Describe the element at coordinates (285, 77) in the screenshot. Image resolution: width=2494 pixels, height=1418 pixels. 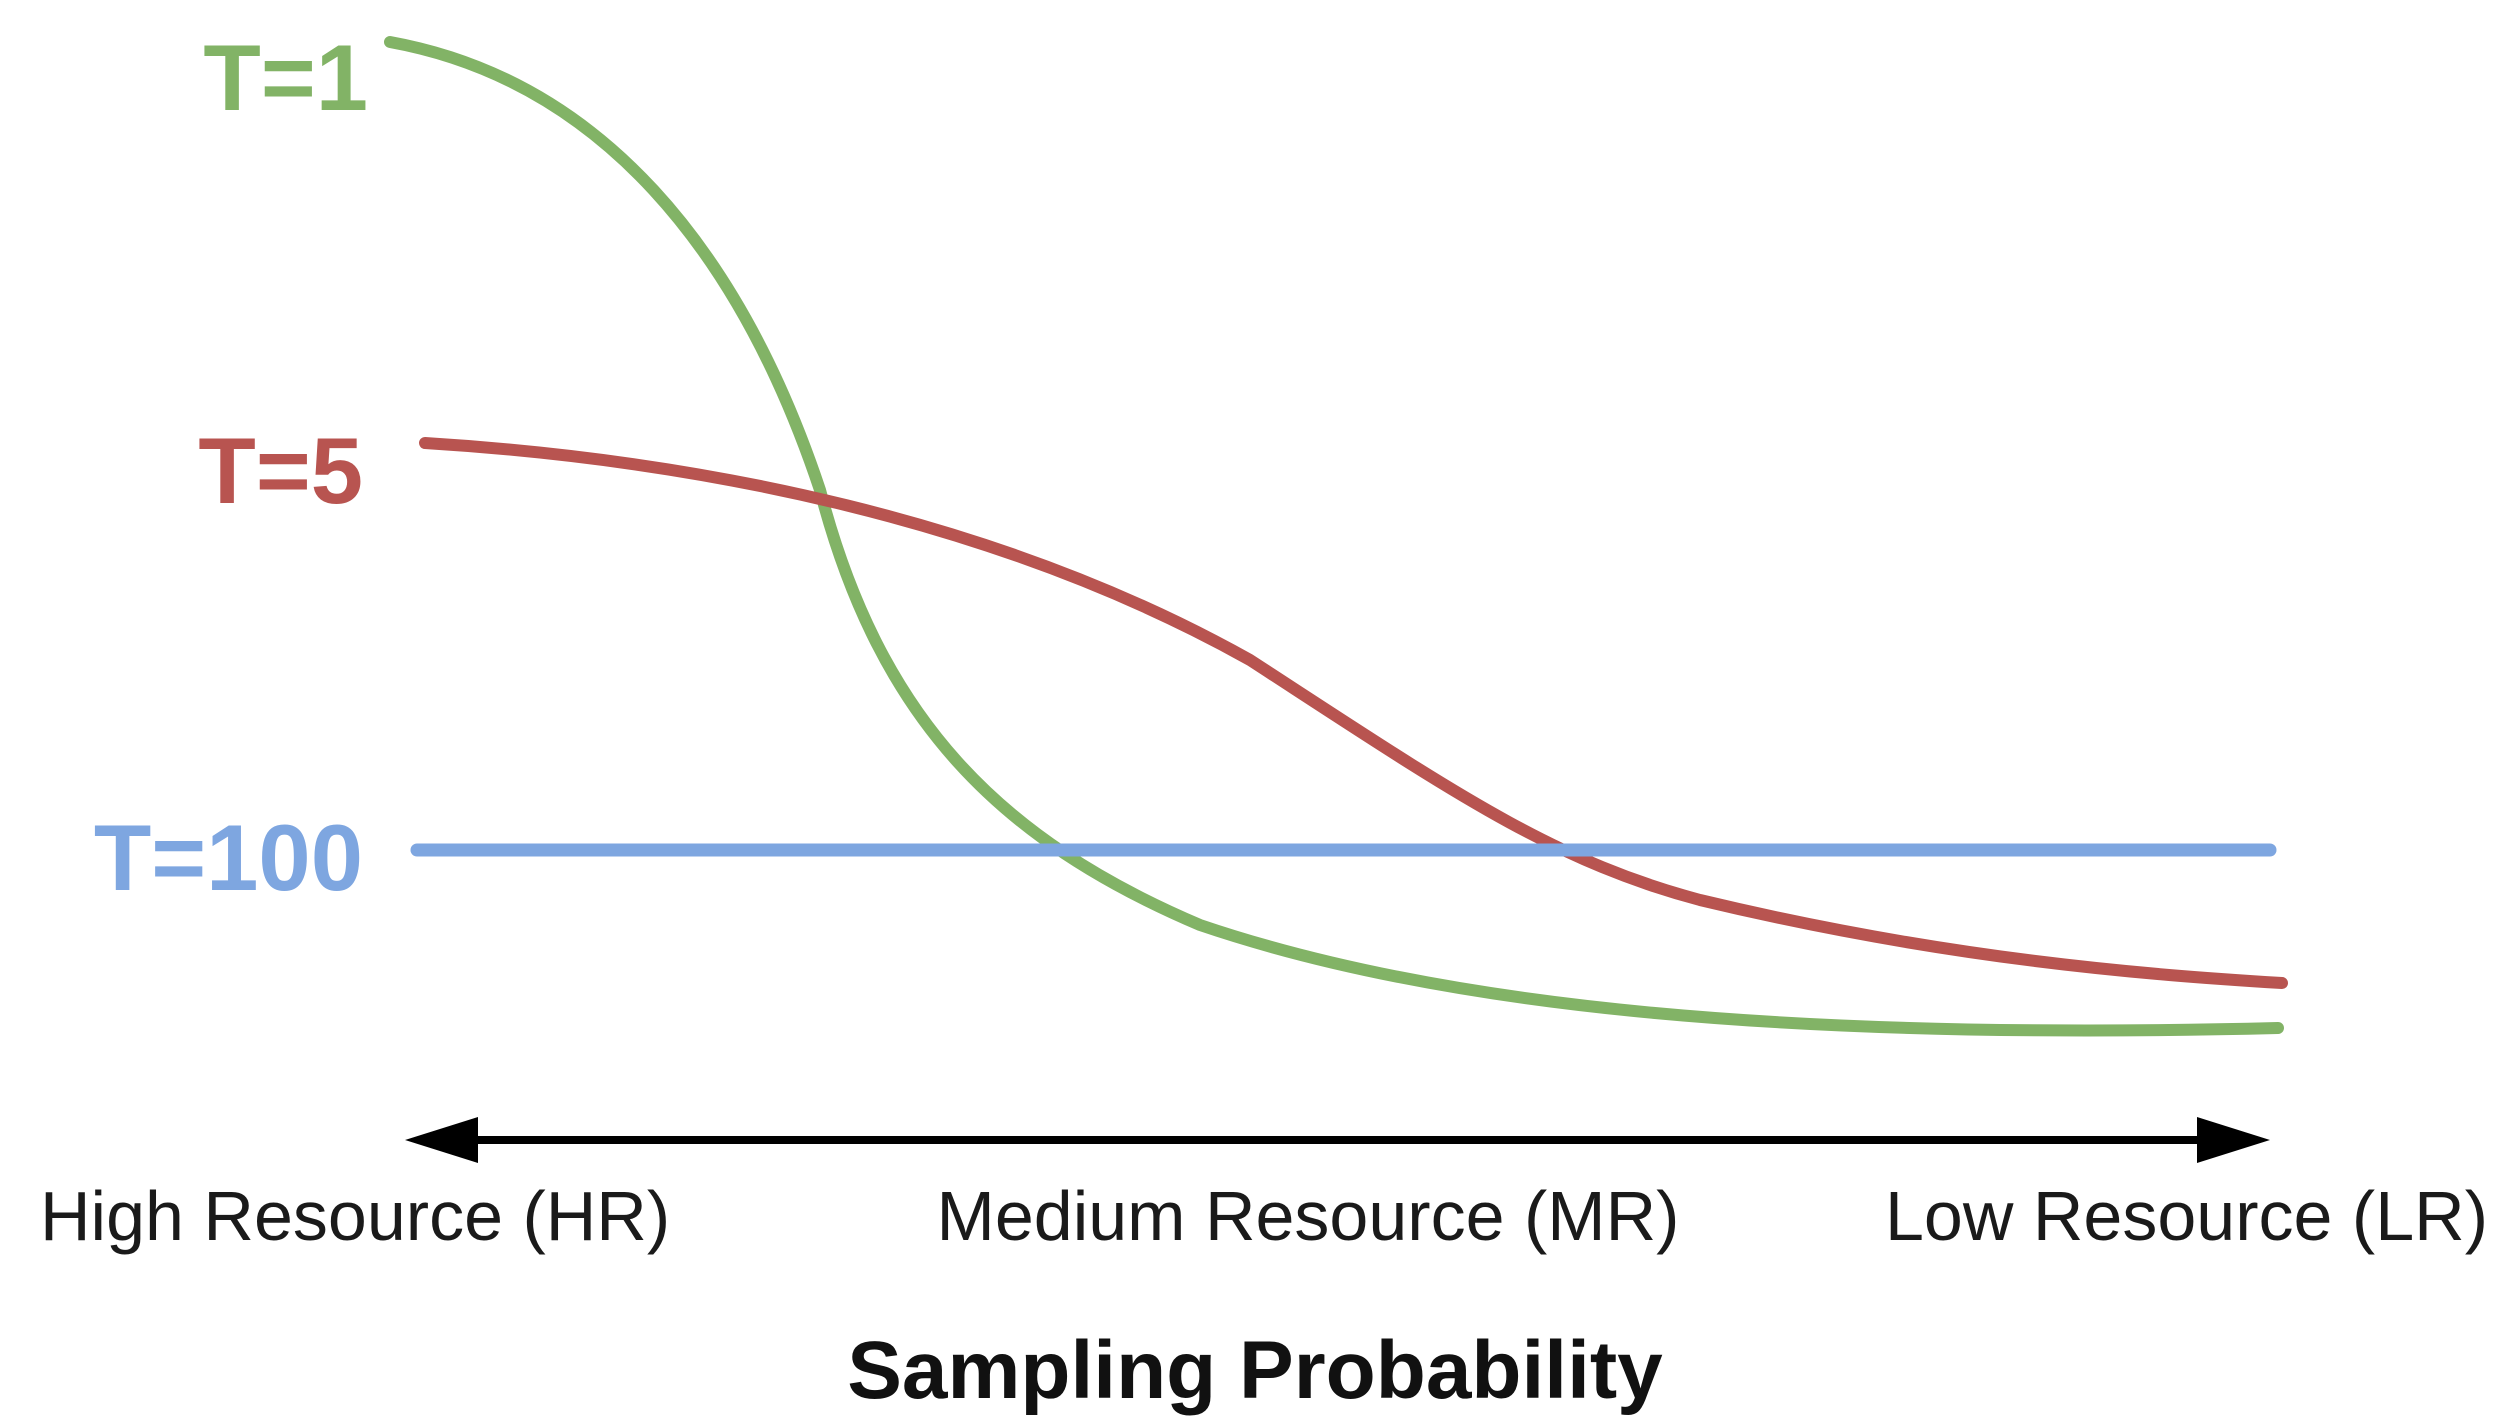
I see `label-t1: T=1` at that location.